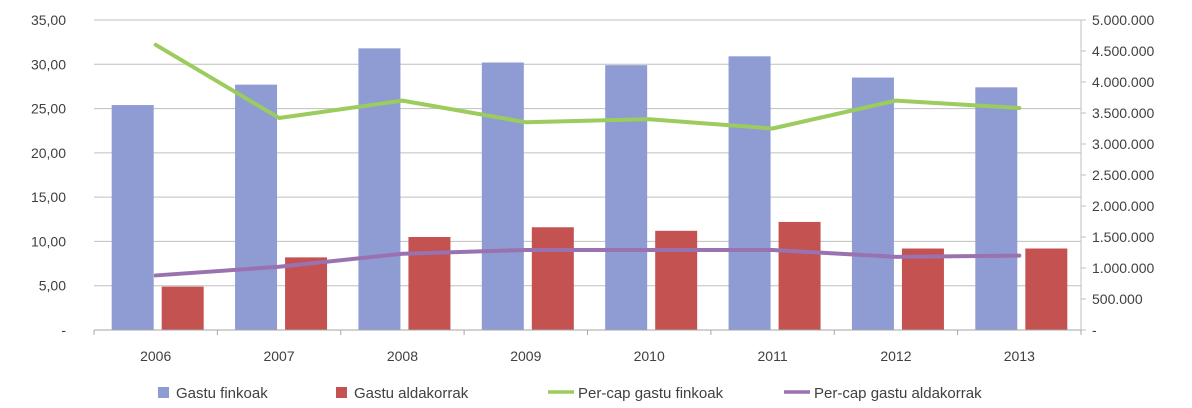  I want to click on legend-label: Gastu aldakorrak, so click(411, 393).